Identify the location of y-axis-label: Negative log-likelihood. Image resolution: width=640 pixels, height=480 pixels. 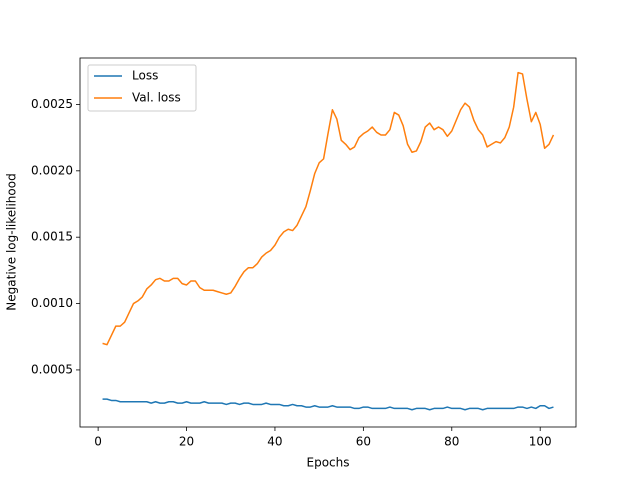
(12, 241).